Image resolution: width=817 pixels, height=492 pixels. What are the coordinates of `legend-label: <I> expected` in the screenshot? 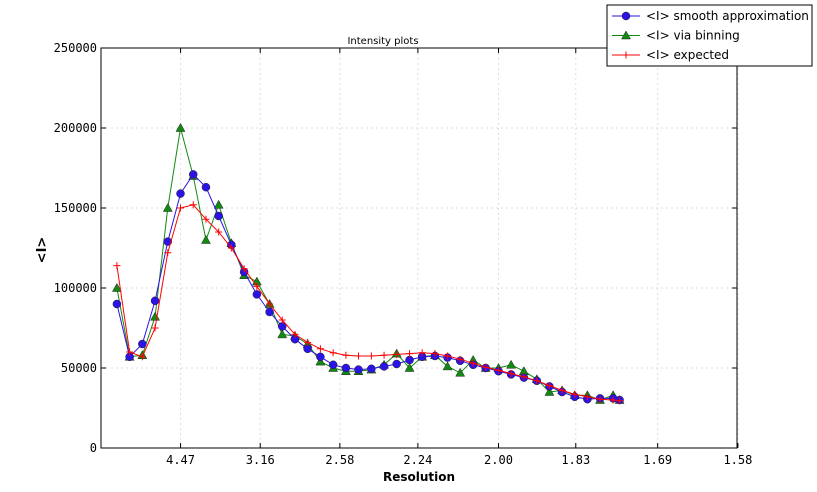 It's located at (687, 55).